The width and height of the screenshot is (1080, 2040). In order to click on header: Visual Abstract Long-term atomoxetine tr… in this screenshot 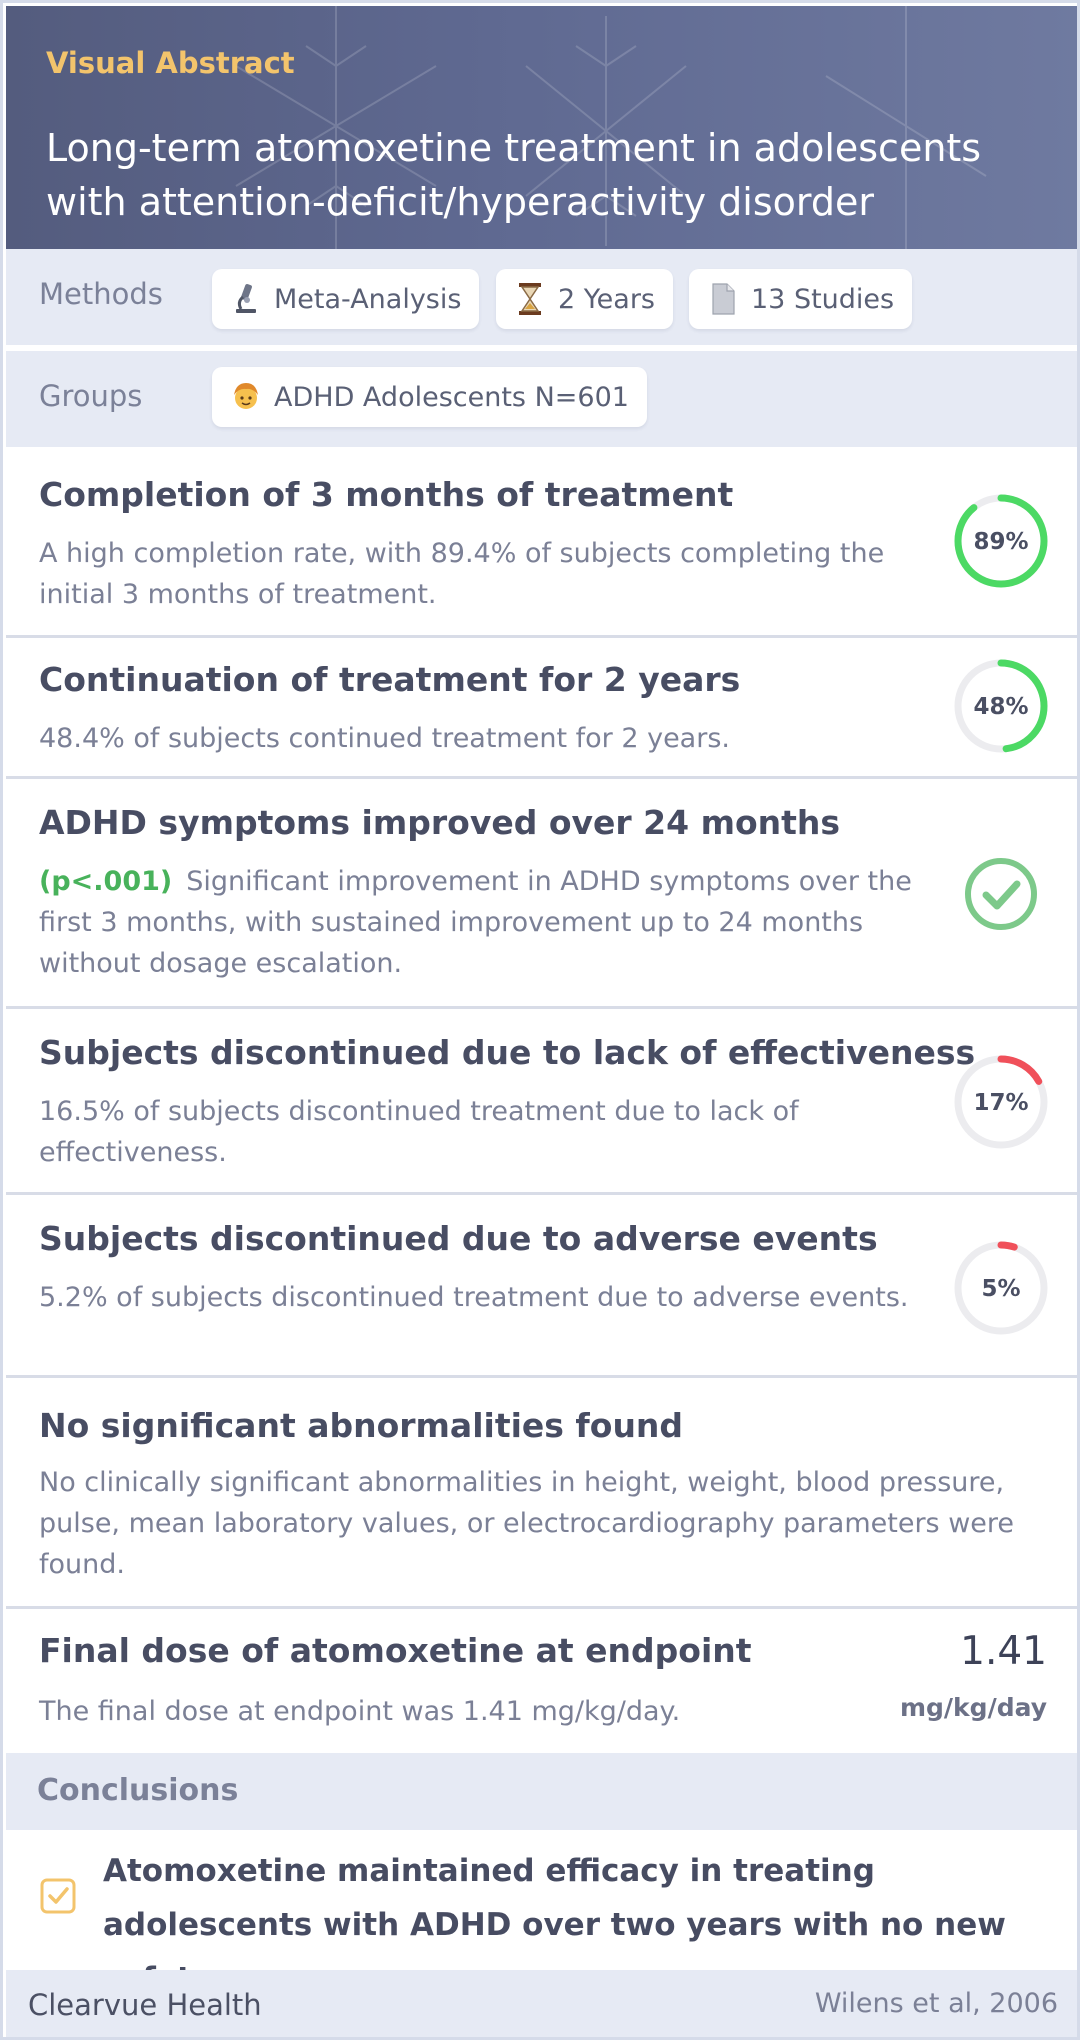, I will do `click(541, 127)`.